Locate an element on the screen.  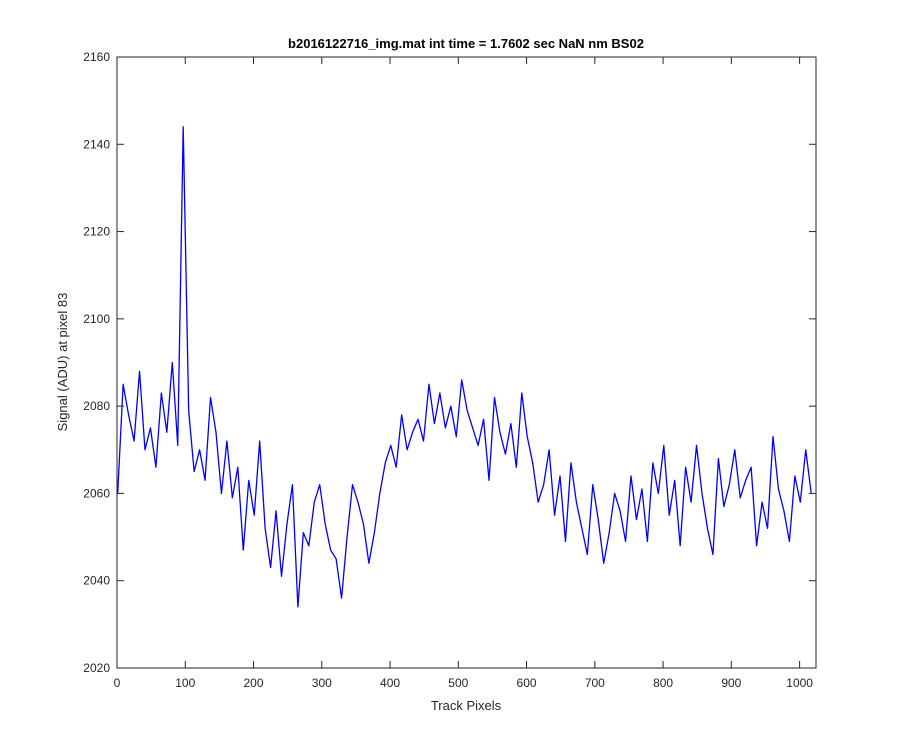
y-tick-label: 2040 is located at coordinates (96, 581).